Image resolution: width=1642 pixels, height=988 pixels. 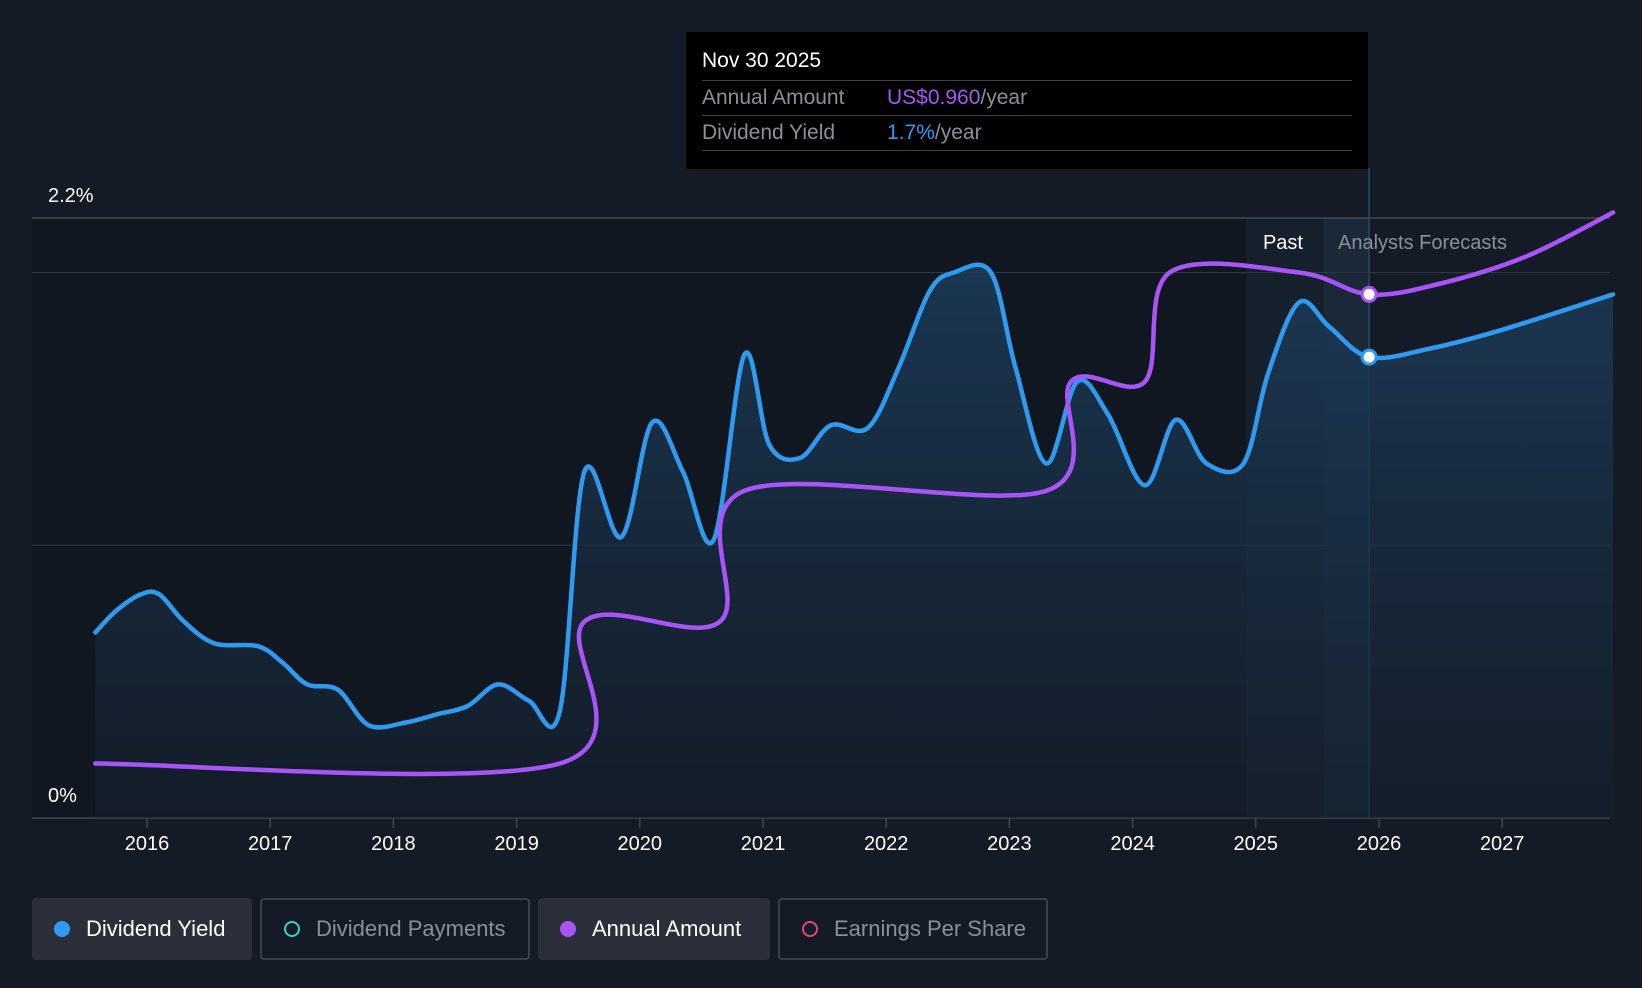 I want to click on tooltip-value: US$0.960, so click(x=934, y=97).